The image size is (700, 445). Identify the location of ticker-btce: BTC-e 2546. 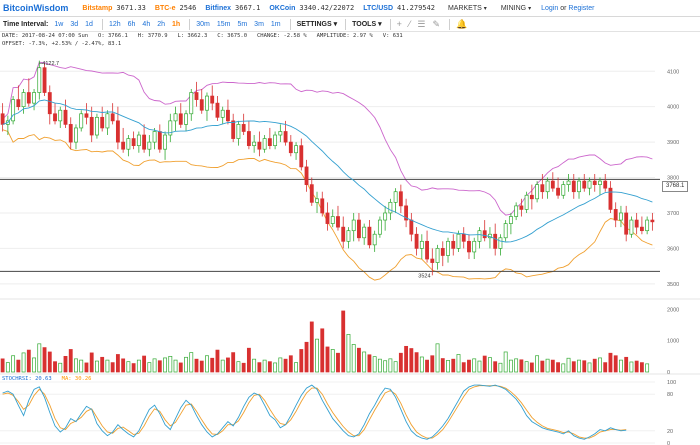
(175, 8).